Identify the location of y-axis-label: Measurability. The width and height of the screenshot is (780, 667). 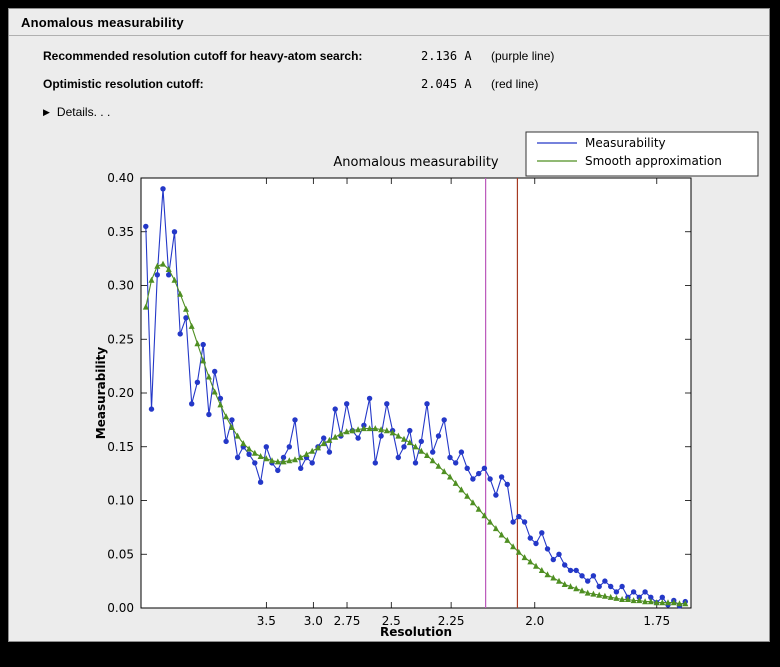
(101, 393).